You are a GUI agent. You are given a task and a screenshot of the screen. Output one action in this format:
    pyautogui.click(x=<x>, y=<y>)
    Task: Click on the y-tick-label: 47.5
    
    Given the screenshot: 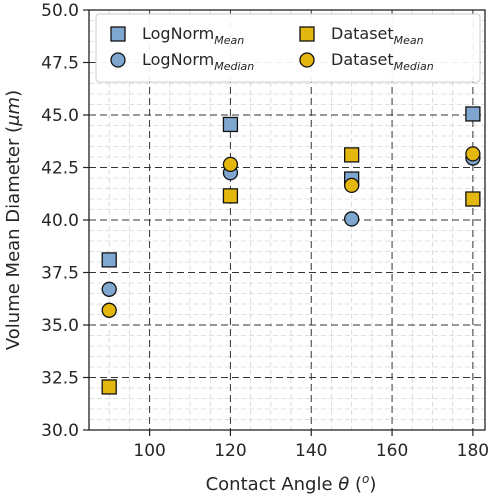 What is the action you would take?
    pyautogui.click(x=60, y=64)
    